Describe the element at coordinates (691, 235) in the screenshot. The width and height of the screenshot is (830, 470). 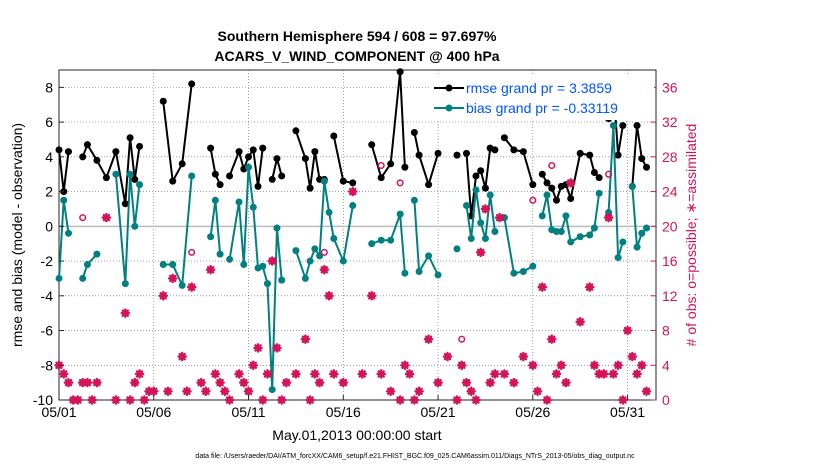
I see `y2-axis-label: # of obs: o=possible; ∗=assimilated` at that location.